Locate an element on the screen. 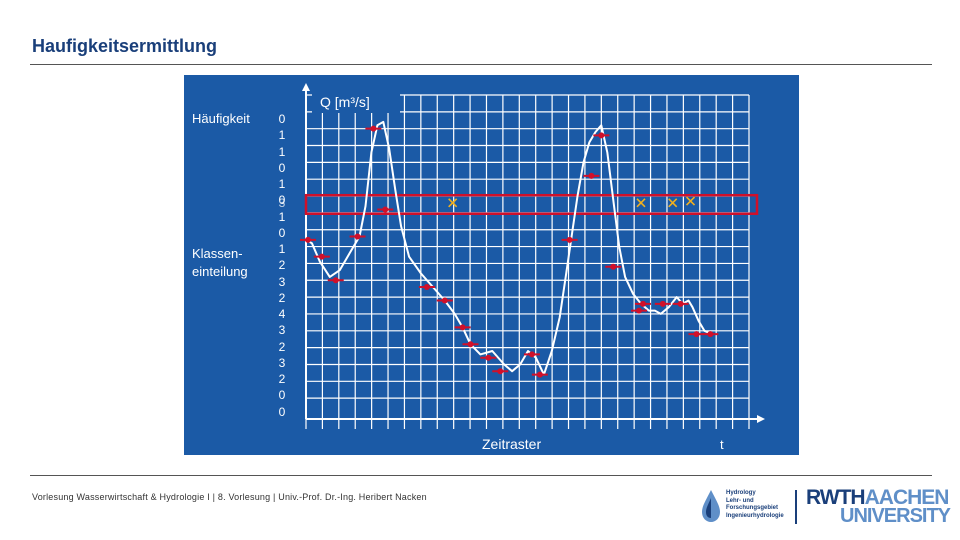 This screenshot has width=960, height=540. y-axis-label-box is located at coordinates (356, 102).